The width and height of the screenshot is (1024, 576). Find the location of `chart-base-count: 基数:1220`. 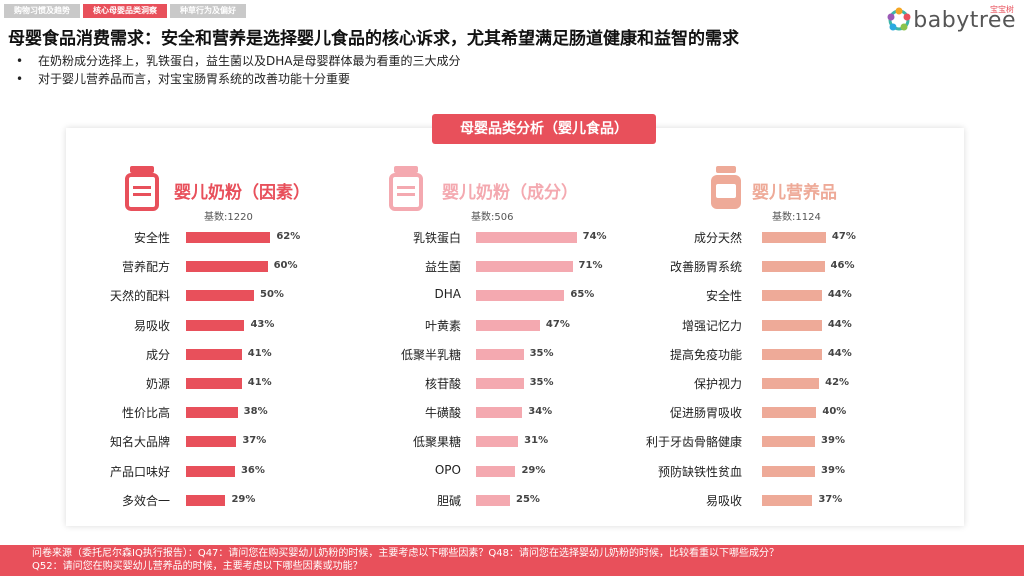

chart-base-count: 基数:1220 is located at coordinates (228, 217).